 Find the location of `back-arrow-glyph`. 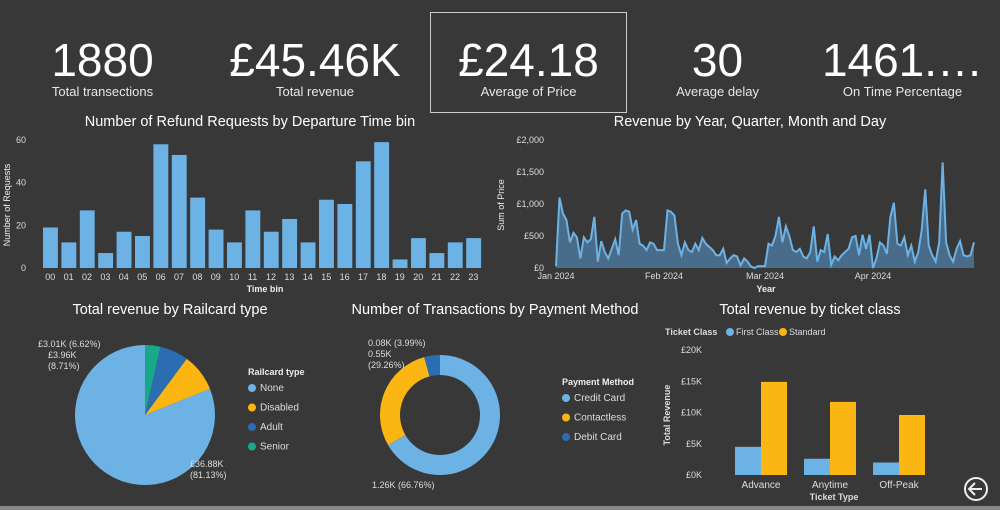

back-arrow-glyph is located at coordinates (974, 489).